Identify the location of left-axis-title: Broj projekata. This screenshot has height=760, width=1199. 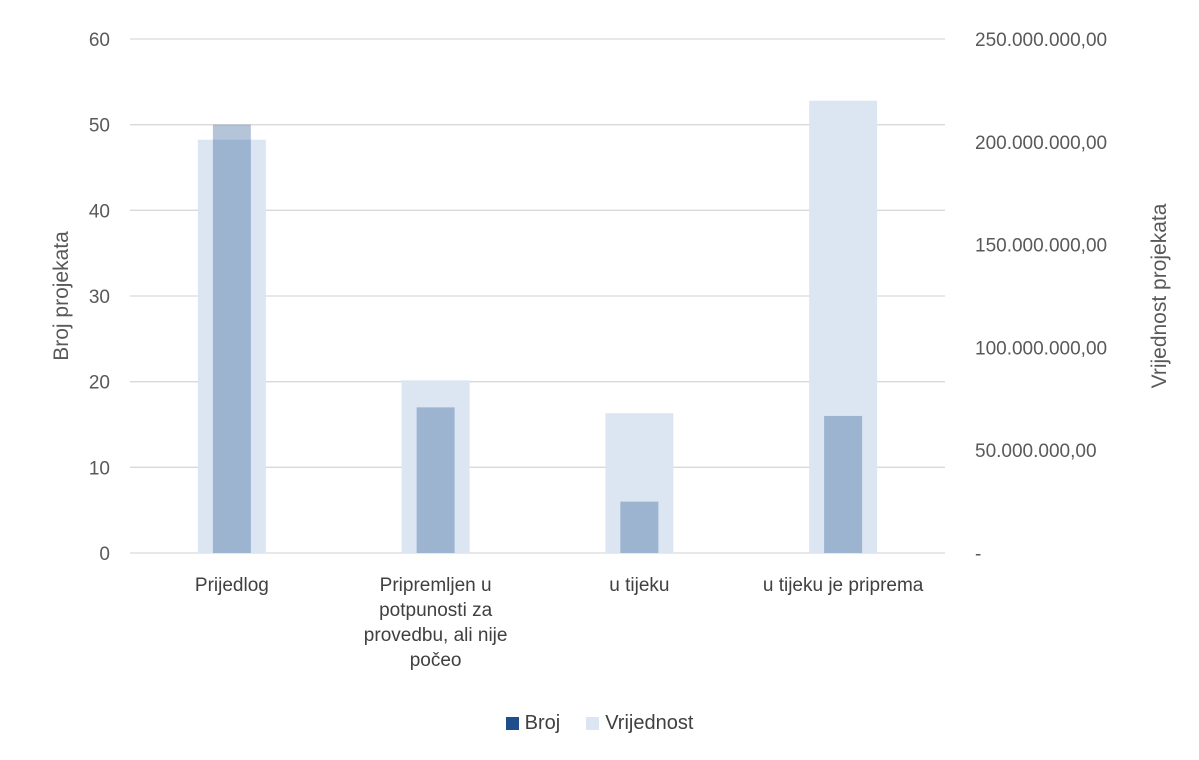
(61, 296).